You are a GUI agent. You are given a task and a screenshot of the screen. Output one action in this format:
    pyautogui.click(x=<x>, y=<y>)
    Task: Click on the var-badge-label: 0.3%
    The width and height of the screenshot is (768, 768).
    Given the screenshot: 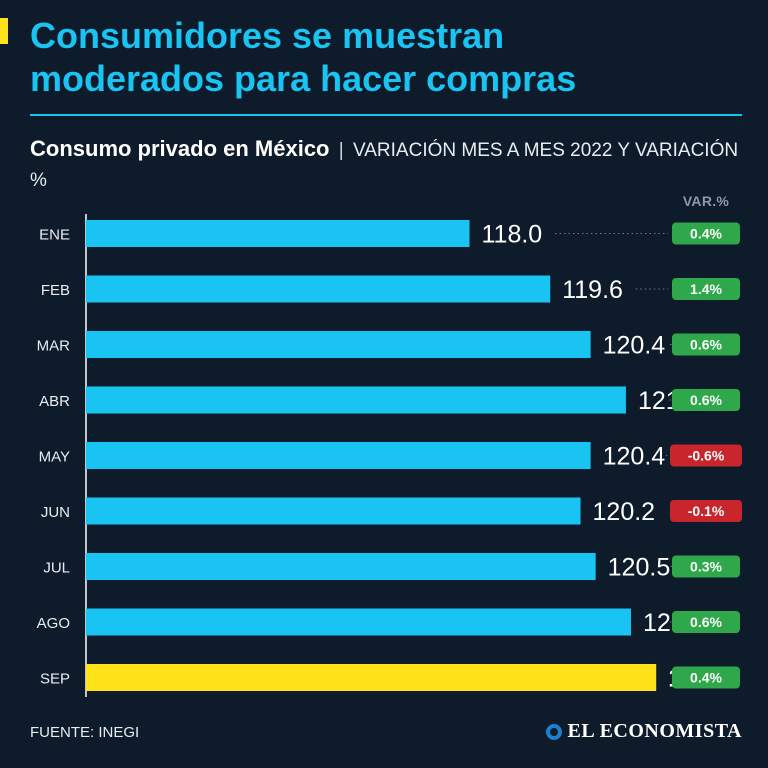 What is the action you would take?
    pyautogui.click(x=706, y=567)
    